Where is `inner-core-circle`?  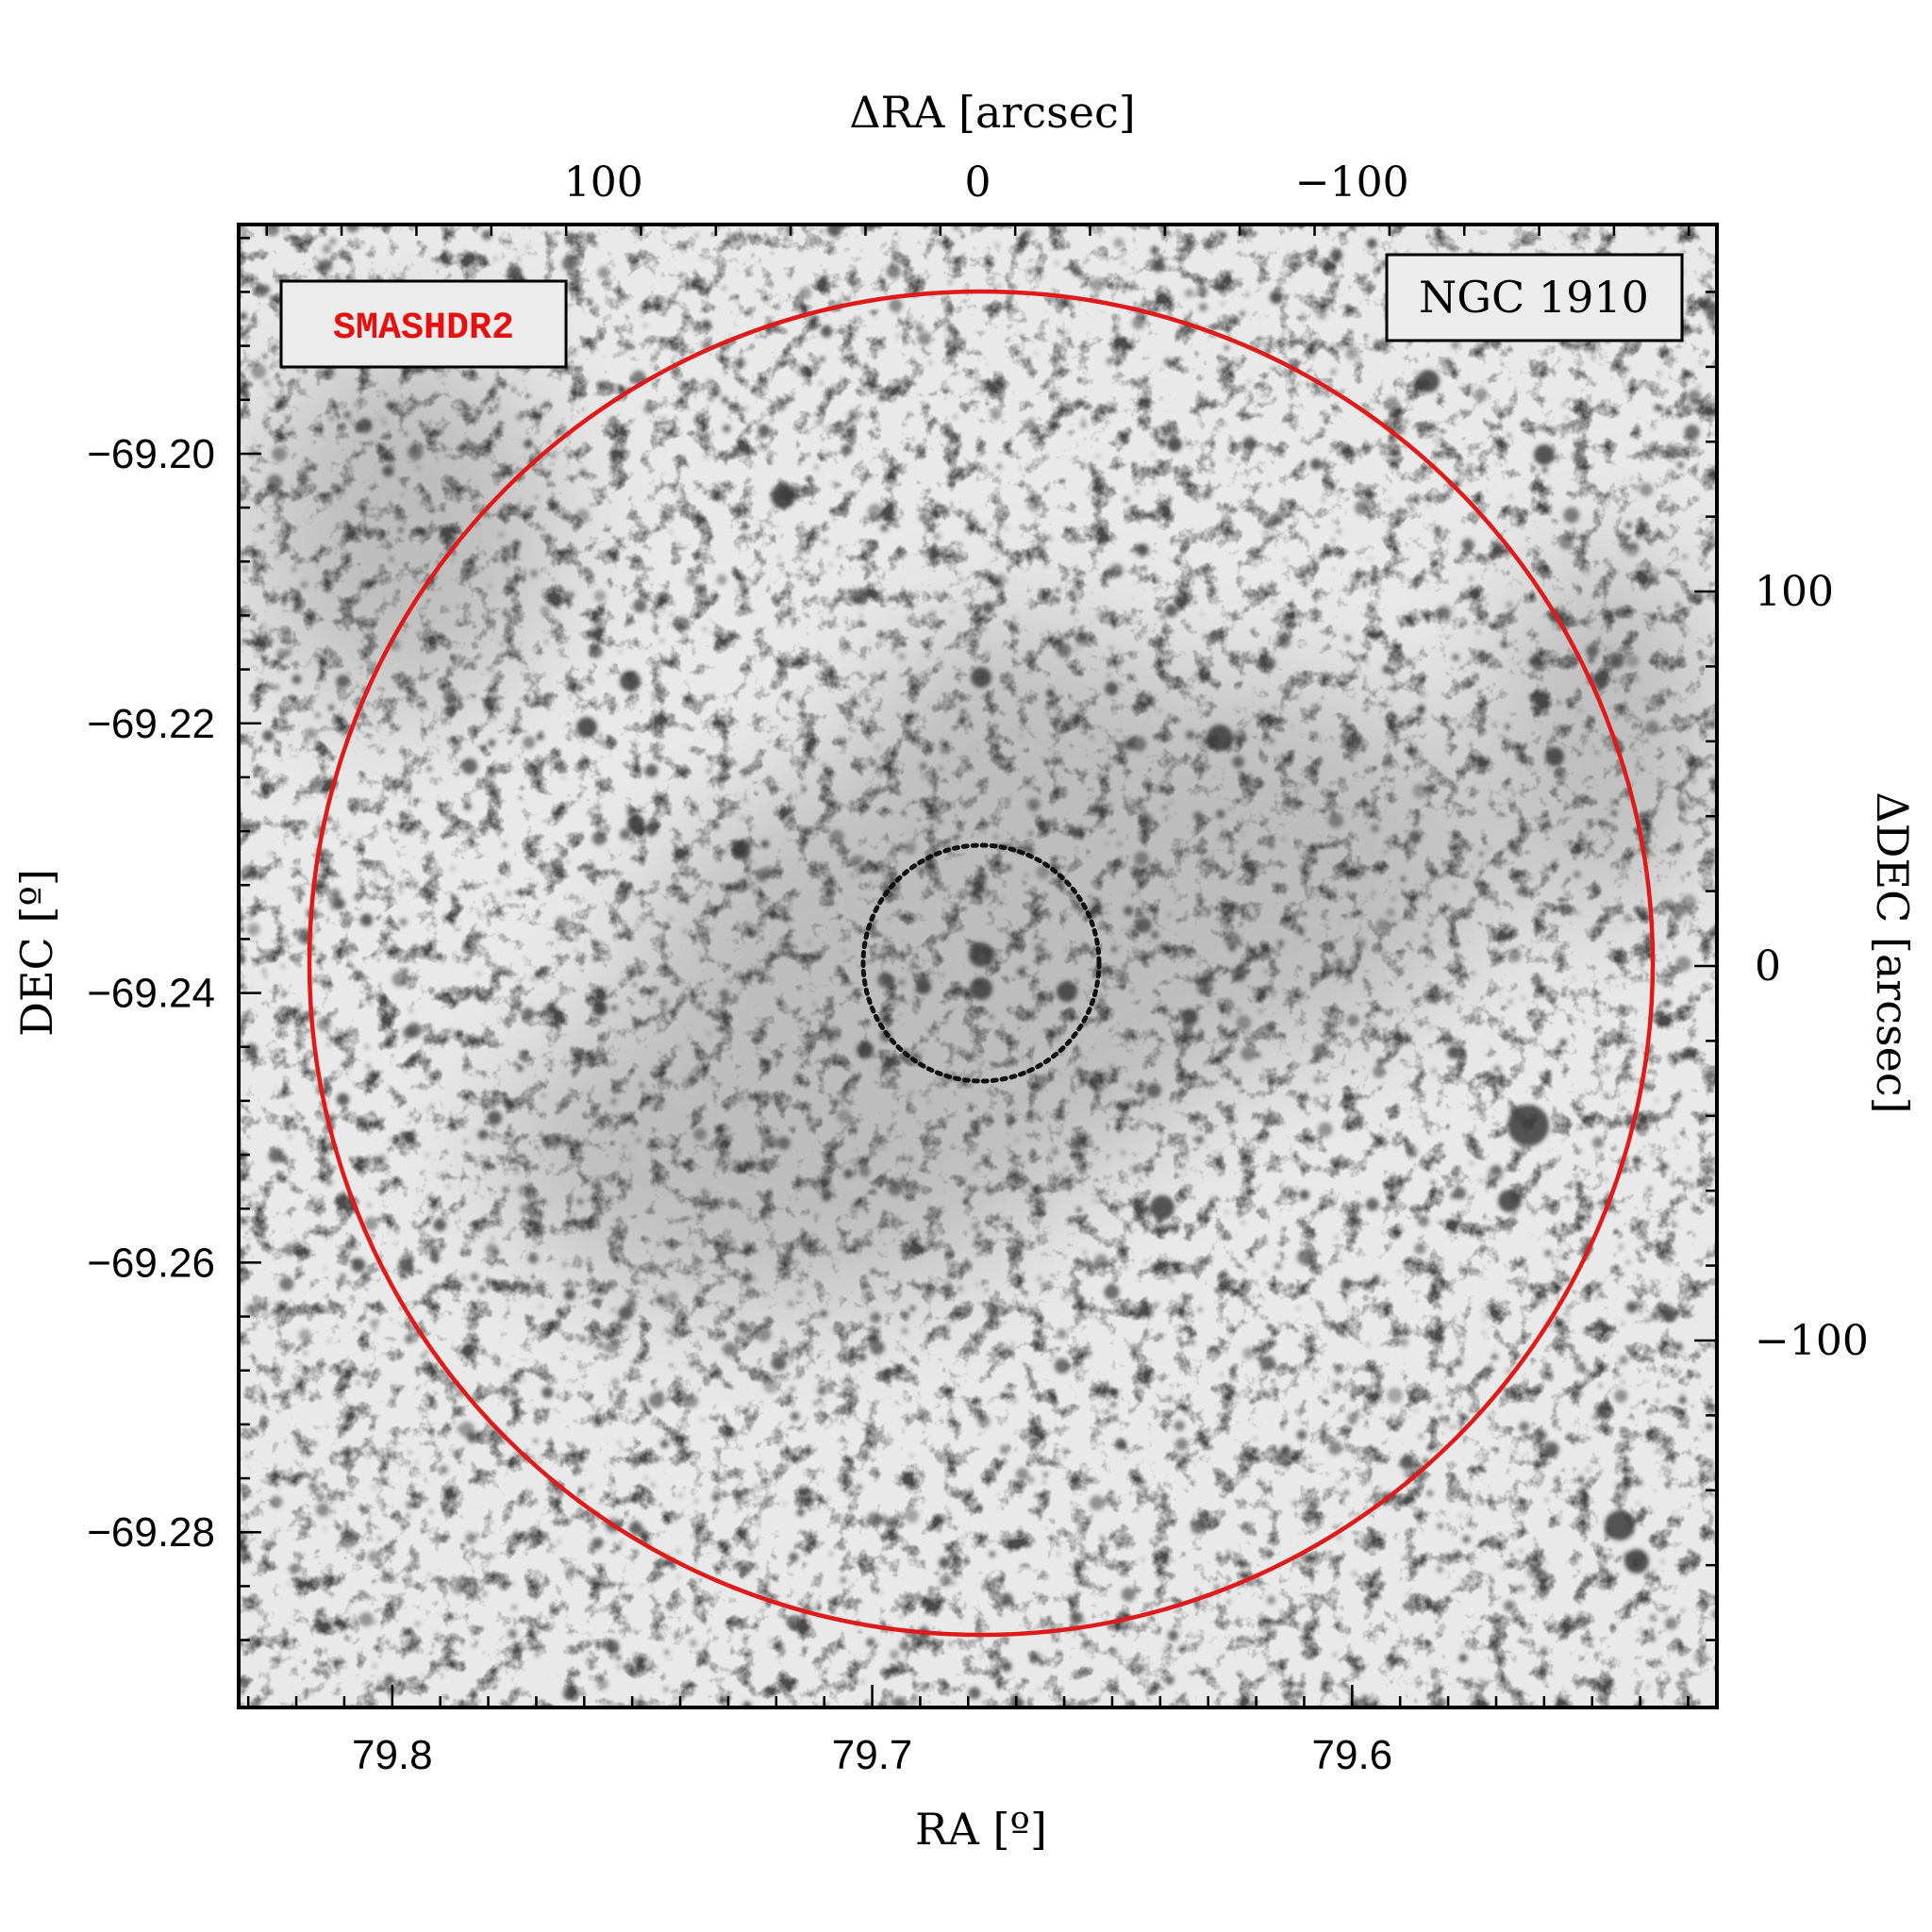 inner-core-circle is located at coordinates (981, 963).